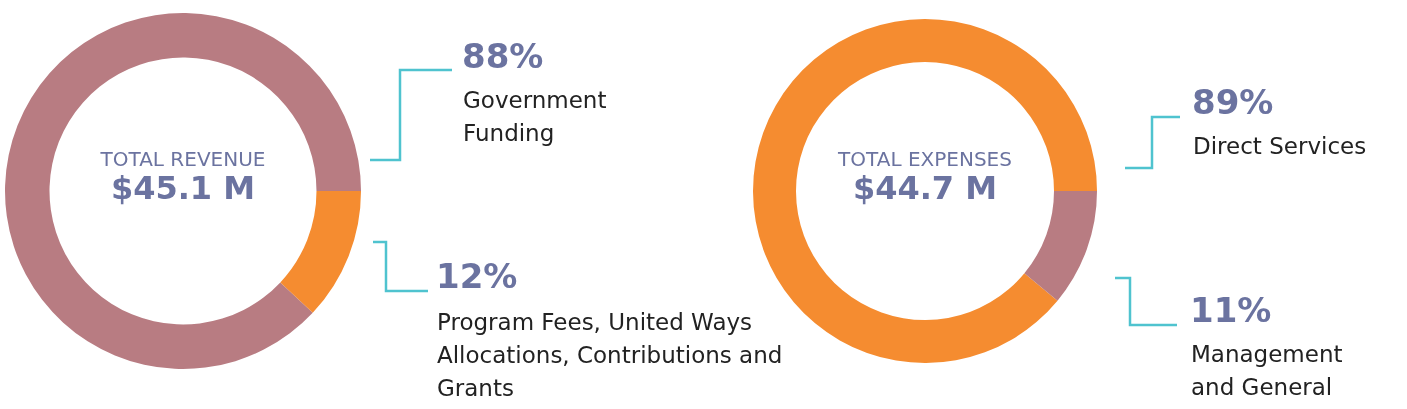  What do you see at coordinates (535, 117) in the screenshot?
I see `slice-label: Government Funding` at bounding box center [535, 117].